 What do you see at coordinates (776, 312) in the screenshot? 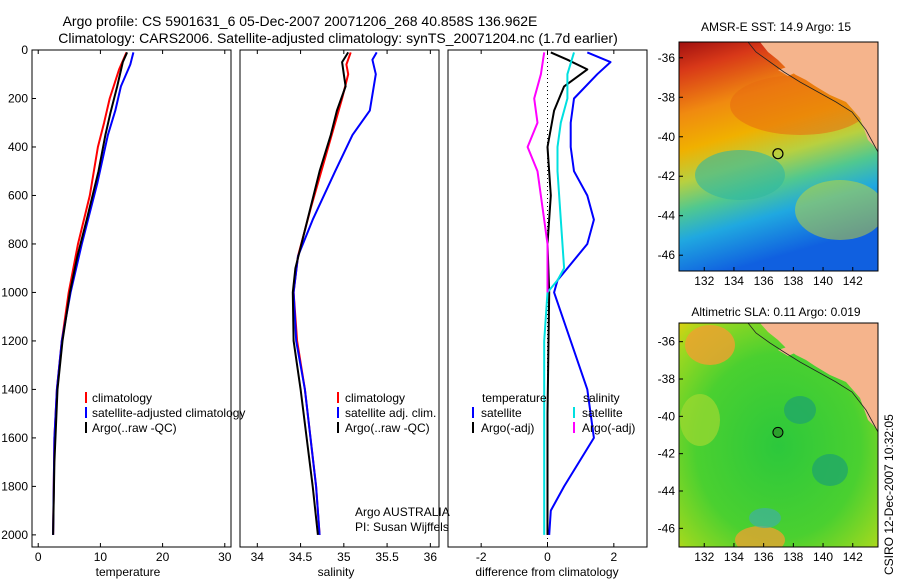
I see `sla-map-title: Altimetric SLA: 0.11 Argo: 0.019` at bounding box center [776, 312].